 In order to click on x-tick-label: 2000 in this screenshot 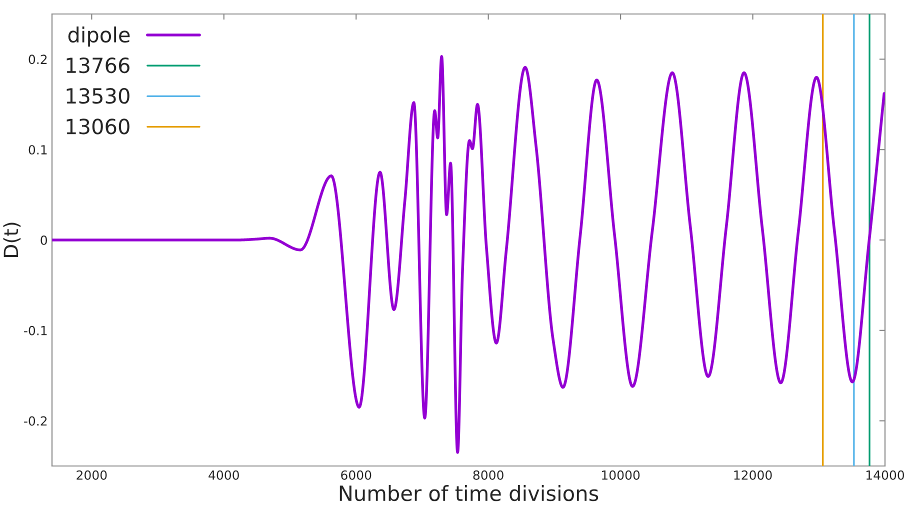, I will do `click(91, 475)`.